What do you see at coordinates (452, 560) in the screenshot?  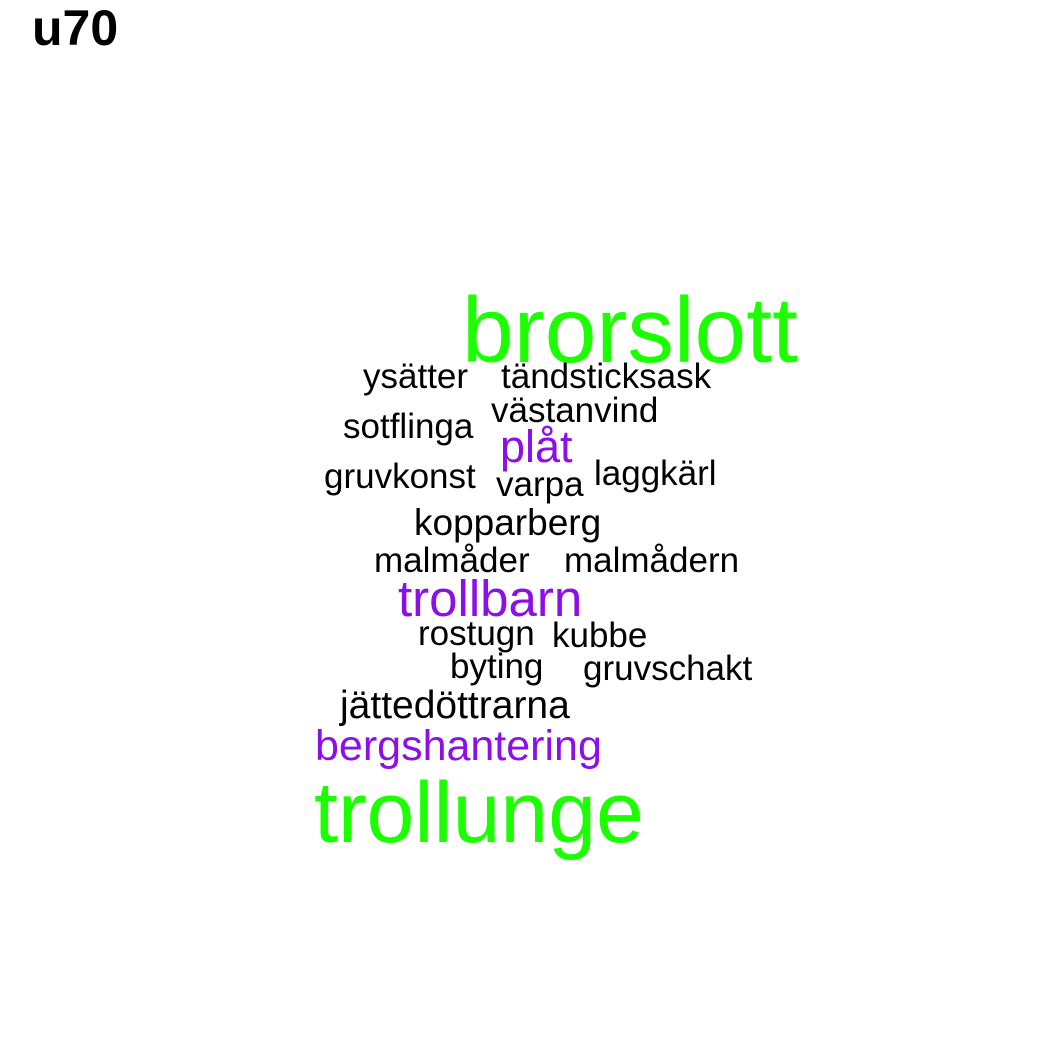 I see `word-malmader: malmåder` at bounding box center [452, 560].